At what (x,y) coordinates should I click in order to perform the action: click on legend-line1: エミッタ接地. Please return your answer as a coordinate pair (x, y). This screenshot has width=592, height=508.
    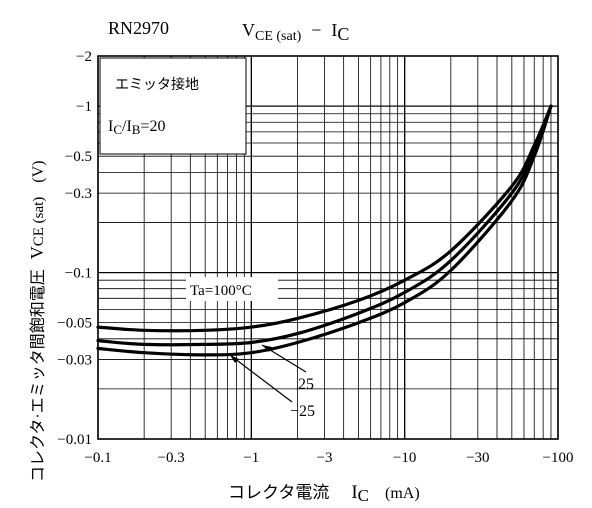
    Looking at the image, I should click on (157, 84).